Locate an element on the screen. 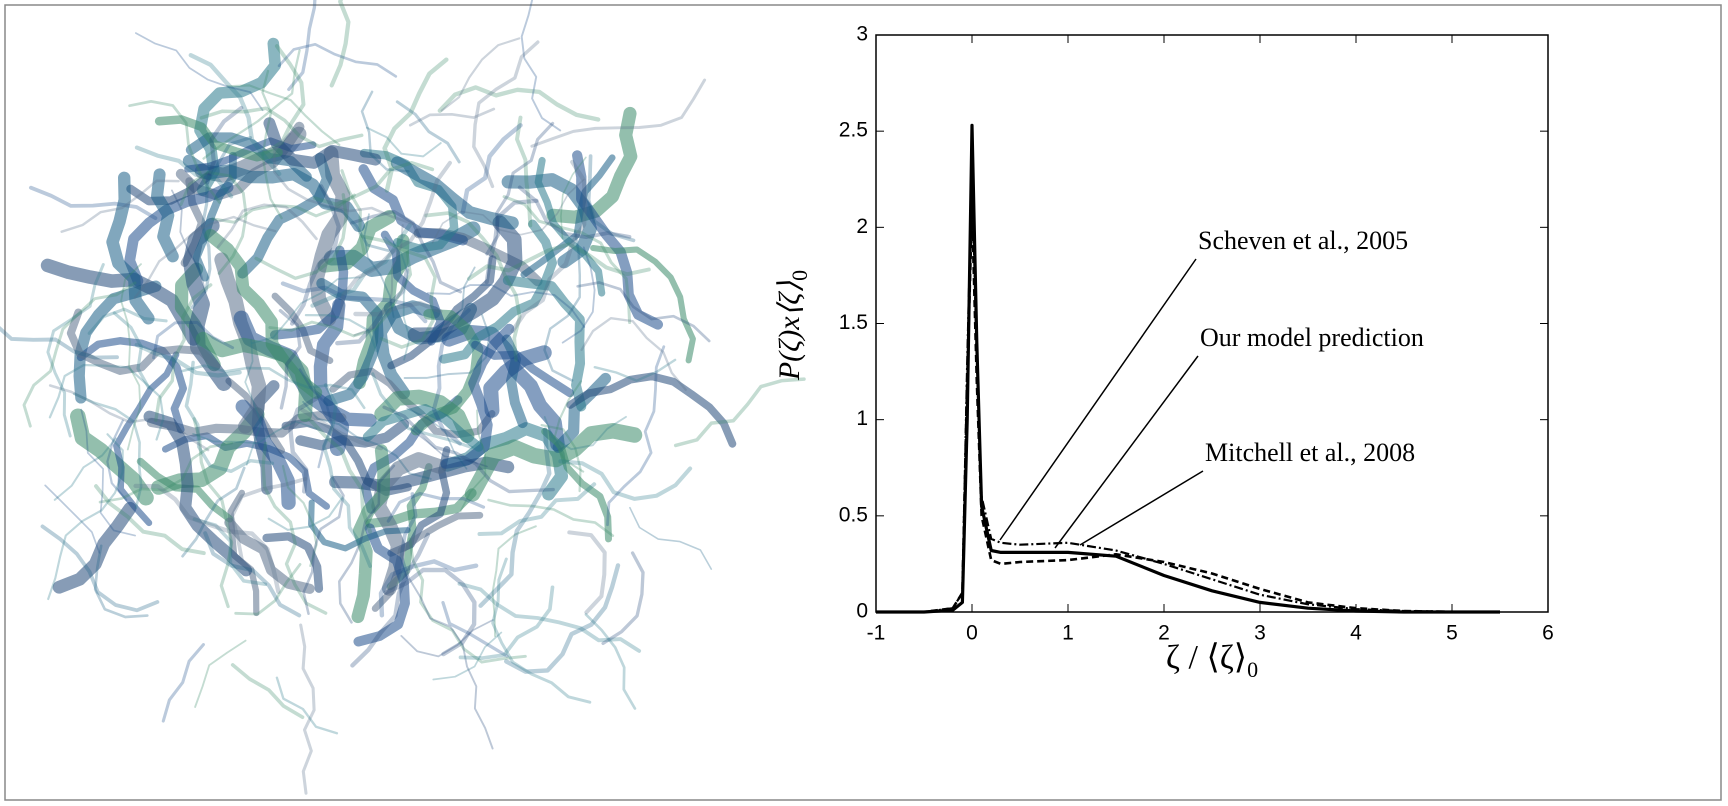  x-tick-label: 5 is located at coordinates (1452, 633).